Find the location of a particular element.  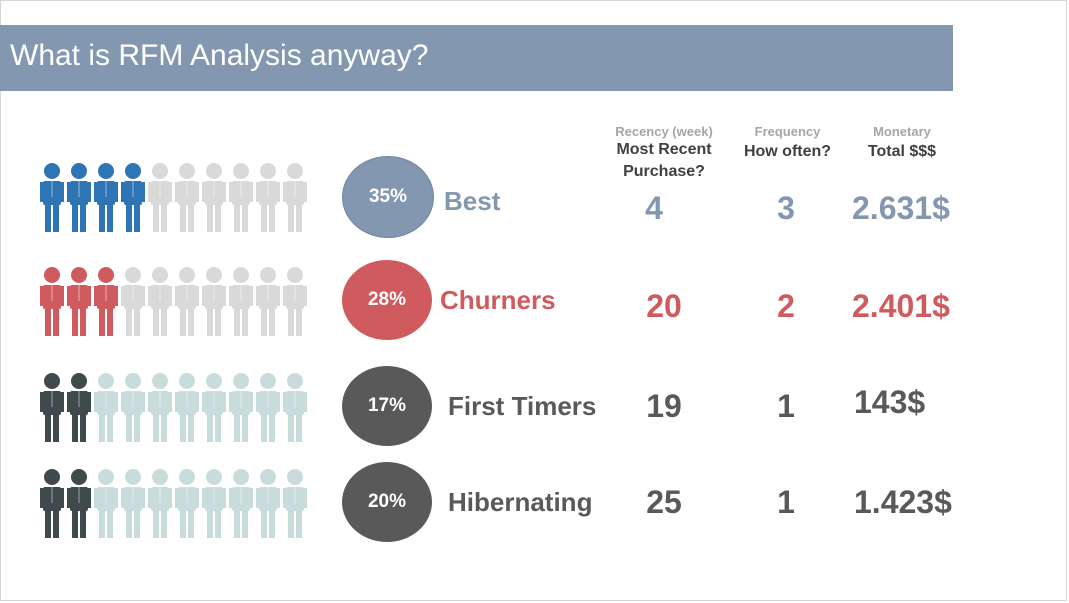

slide-title: What is RFM Analysis anyway? is located at coordinates (219, 55).